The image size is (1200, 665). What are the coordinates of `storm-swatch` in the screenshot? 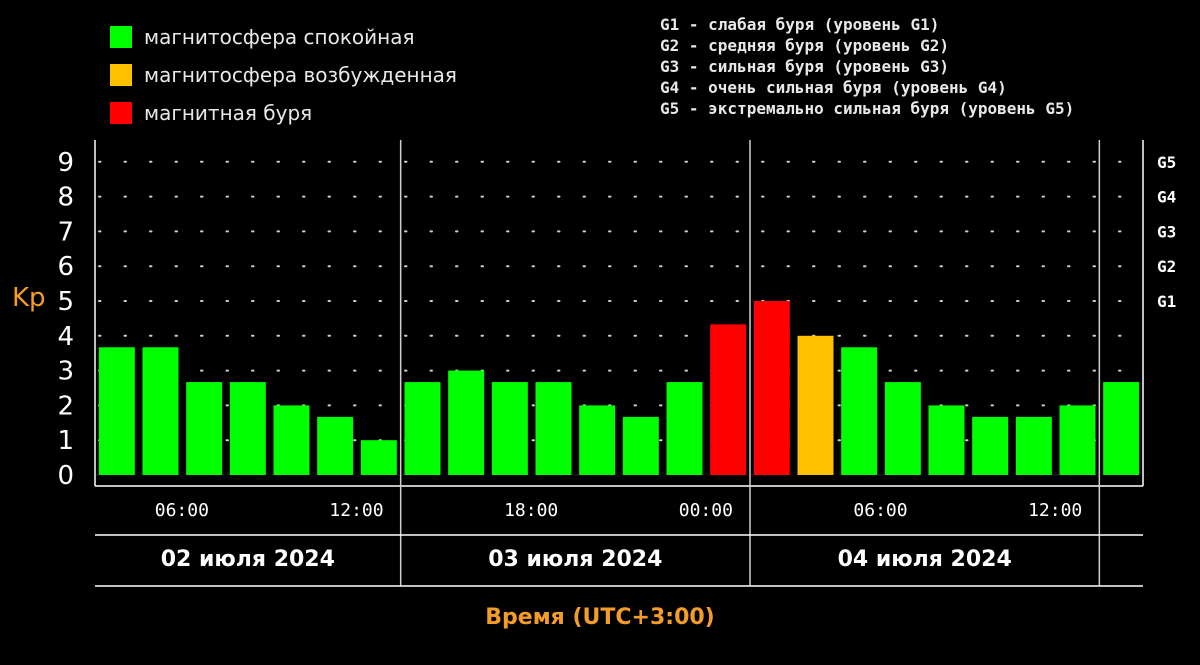 It's located at (121, 113).